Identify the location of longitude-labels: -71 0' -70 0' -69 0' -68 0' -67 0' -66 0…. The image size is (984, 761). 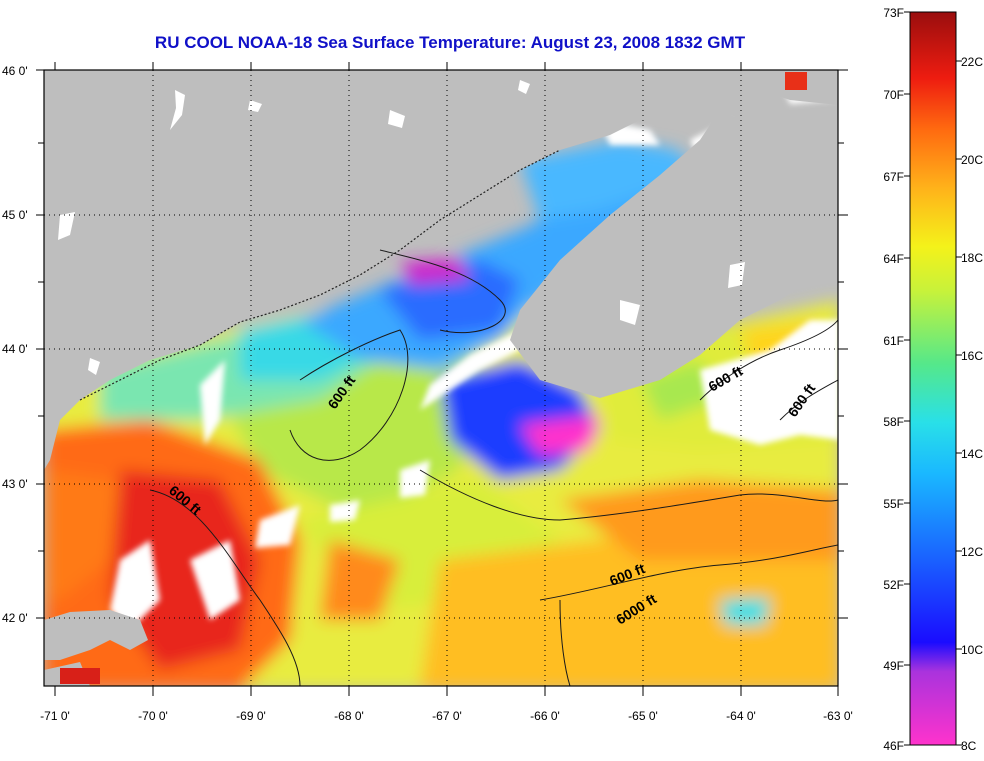
(446, 716).